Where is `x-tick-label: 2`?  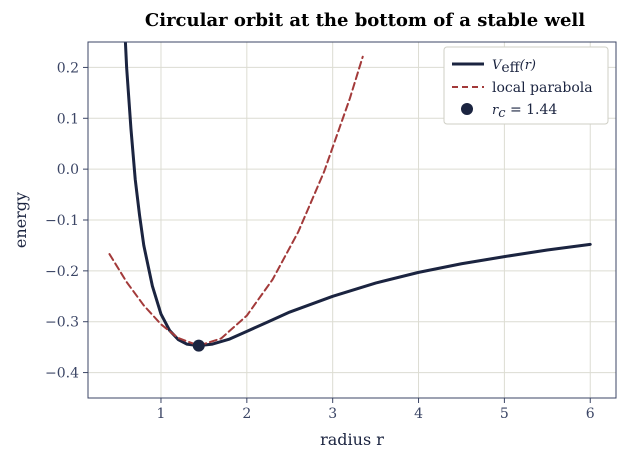
x-tick-label: 2 is located at coordinates (246, 414).